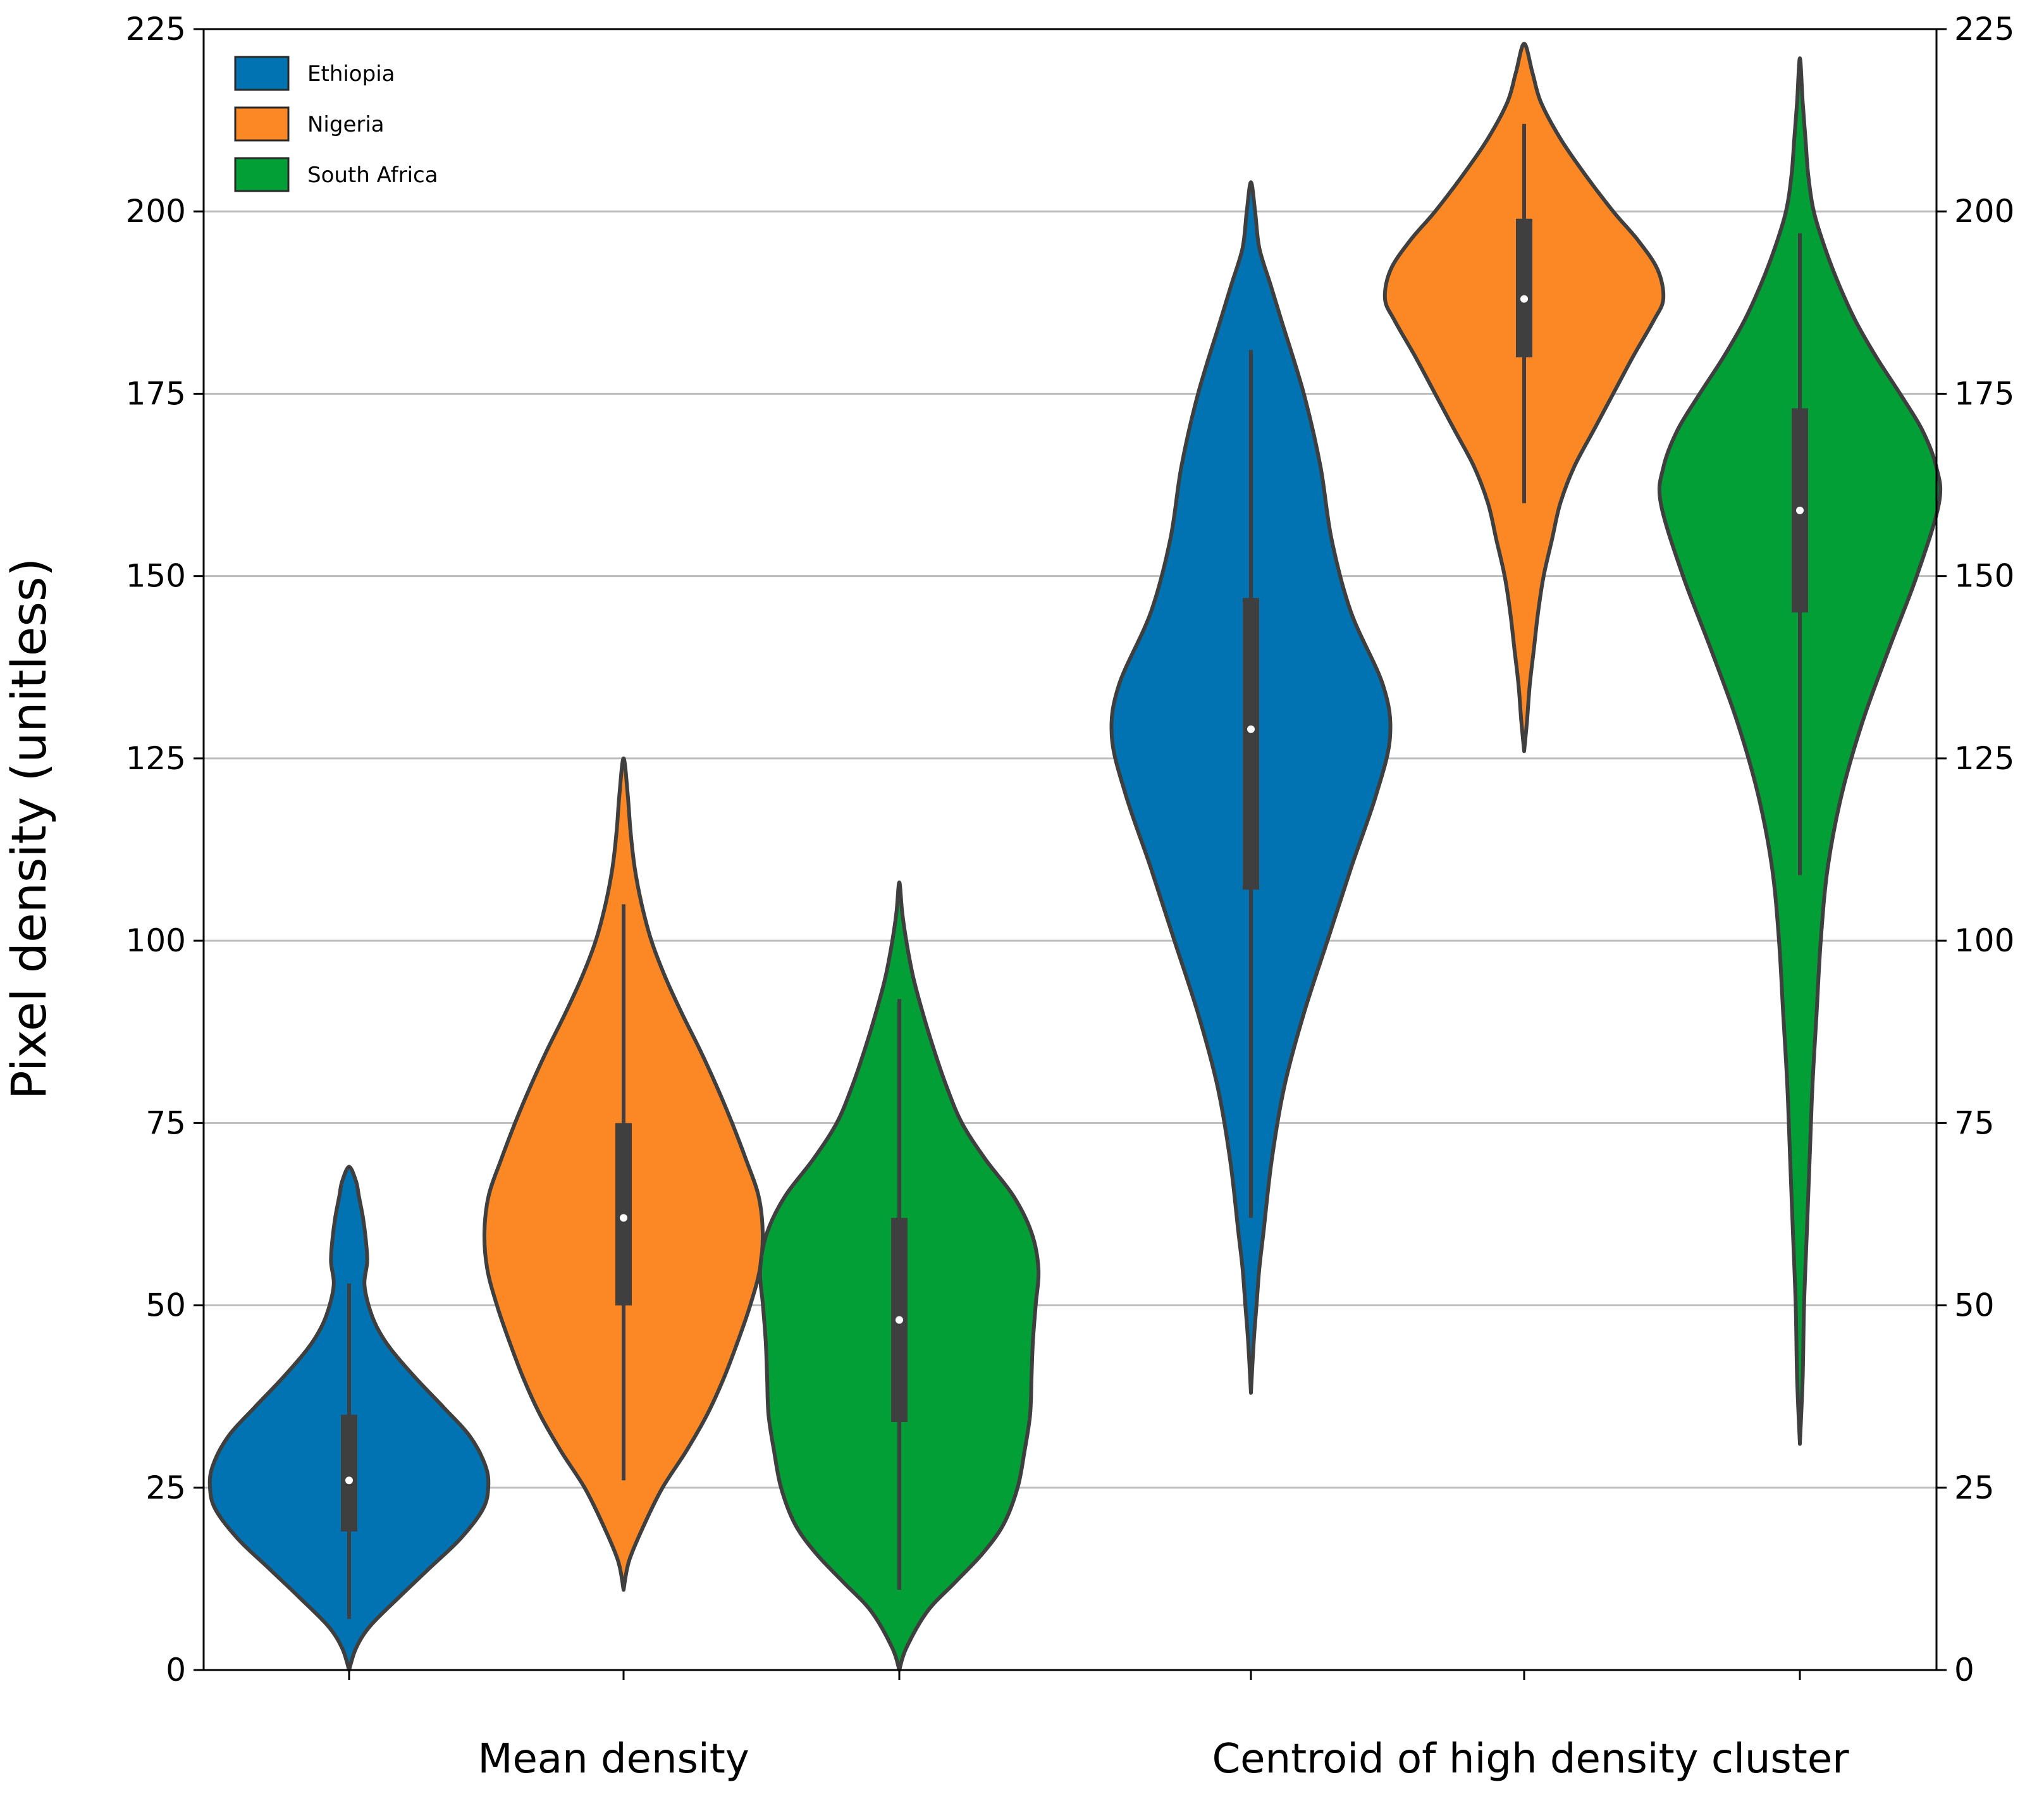 The width and height of the screenshot is (2044, 1794). What do you see at coordinates (1530, 1759) in the screenshot?
I see `x-category-label-centroid-of-high-density-cluster: Centroid of high density cluster` at bounding box center [1530, 1759].